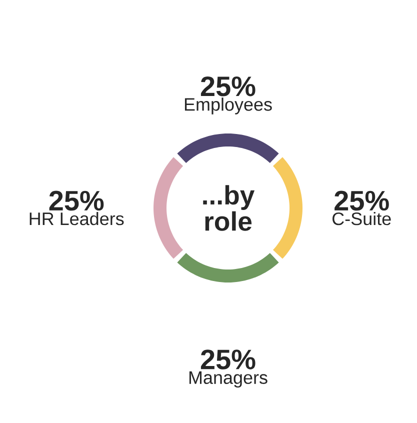  What do you see at coordinates (229, 208) in the screenshot?
I see `text: ...by role` at bounding box center [229, 208].